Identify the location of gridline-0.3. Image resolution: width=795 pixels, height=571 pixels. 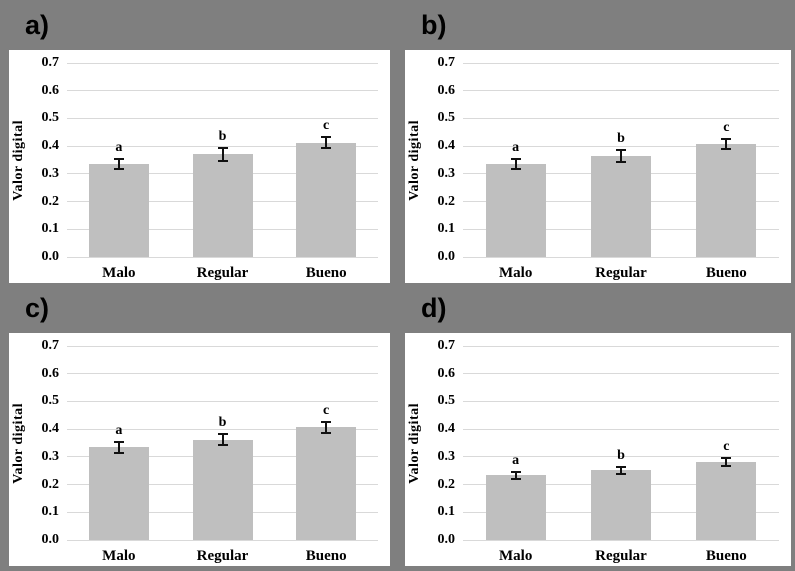
(621, 457).